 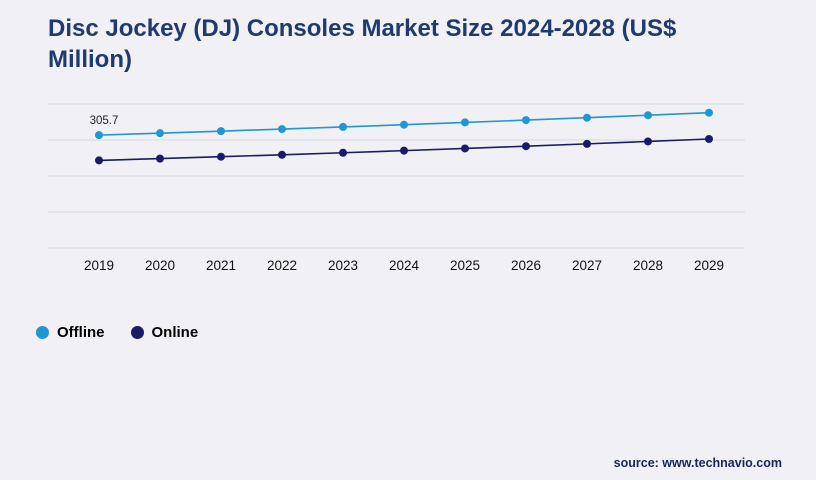 What do you see at coordinates (42, 332) in the screenshot?
I see `legend-dot-offline-icon` at bounding box center [42, 332].